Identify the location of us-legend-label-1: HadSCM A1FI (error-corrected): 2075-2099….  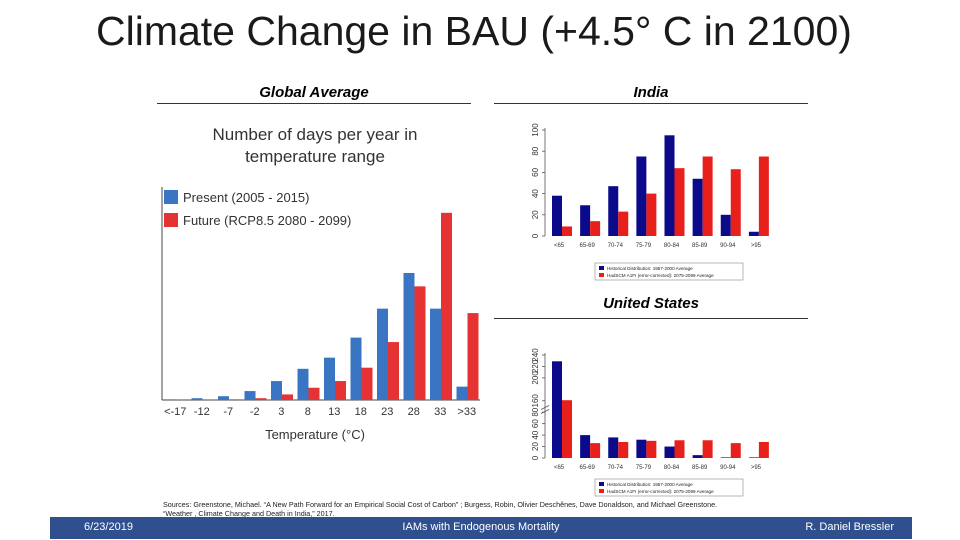
(660, 491).